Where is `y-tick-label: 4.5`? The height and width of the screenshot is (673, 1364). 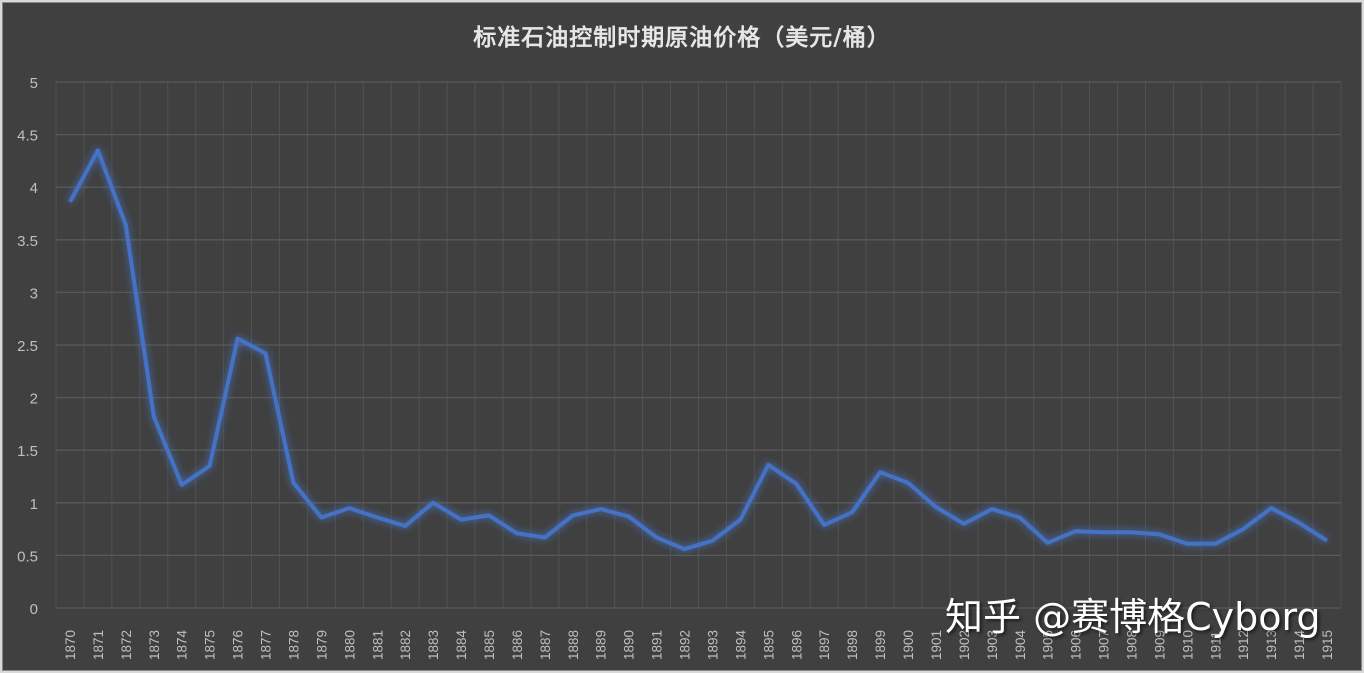
y-tick-label: 4.5 is located at coordinates (27, 136).